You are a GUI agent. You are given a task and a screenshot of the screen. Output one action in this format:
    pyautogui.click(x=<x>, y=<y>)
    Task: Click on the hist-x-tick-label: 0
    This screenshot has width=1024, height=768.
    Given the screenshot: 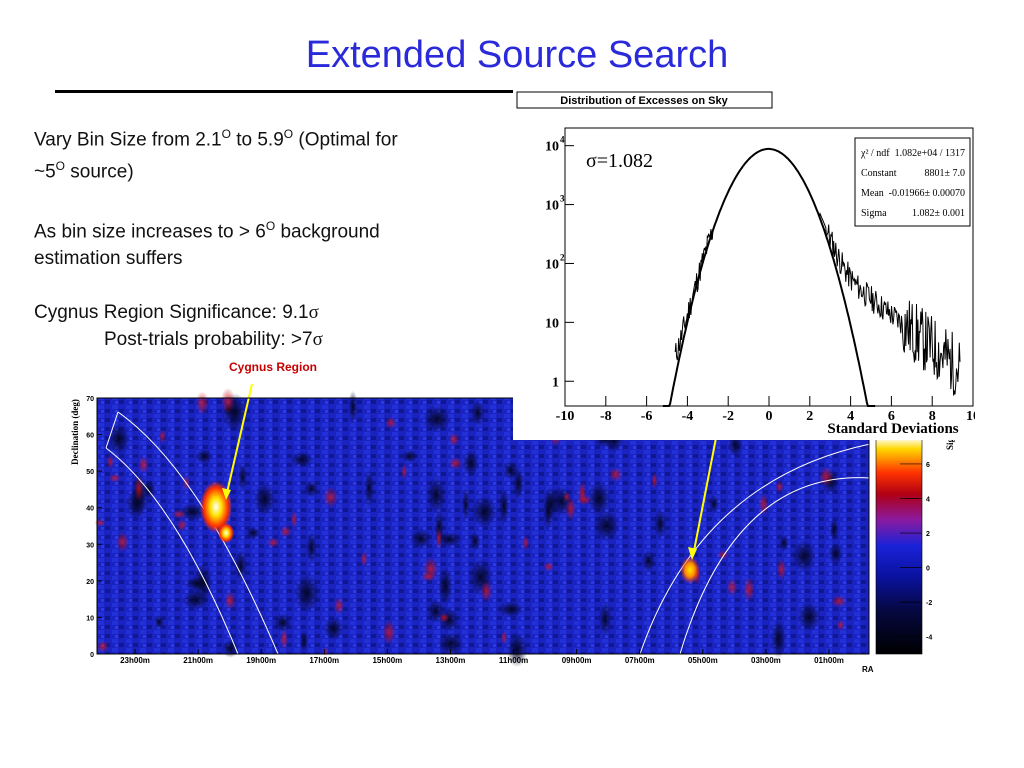 What is the action you would take?
    pyautogui.click(x=769, y=416)
    